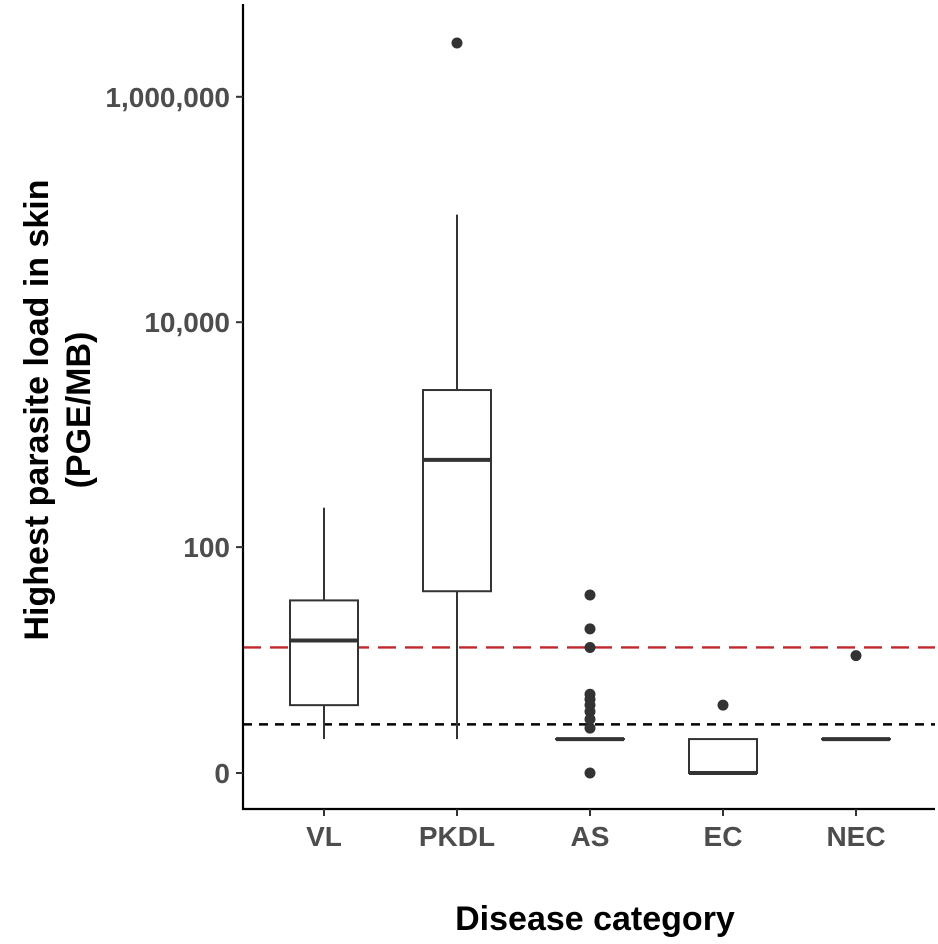 The image size is (938, 944). Describe the element at coordinates (723, 737) in the screenshot. I see `box-ec` at that location.